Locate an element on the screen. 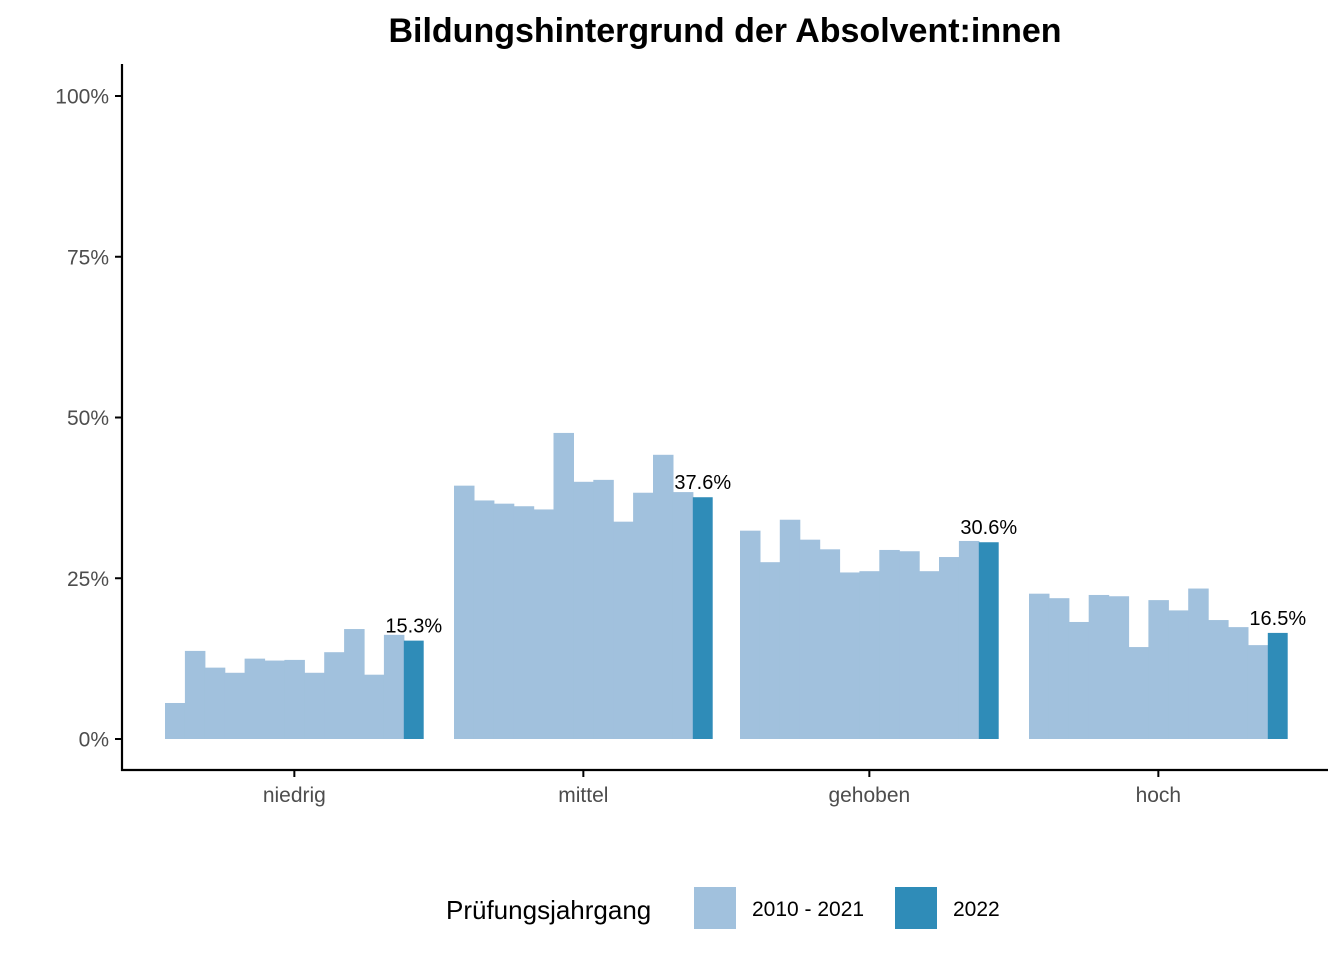 Image resolution: width=1344 pixels, height=960 pixels. bar-hoch-2022 is located at coordinates (1277, 685).